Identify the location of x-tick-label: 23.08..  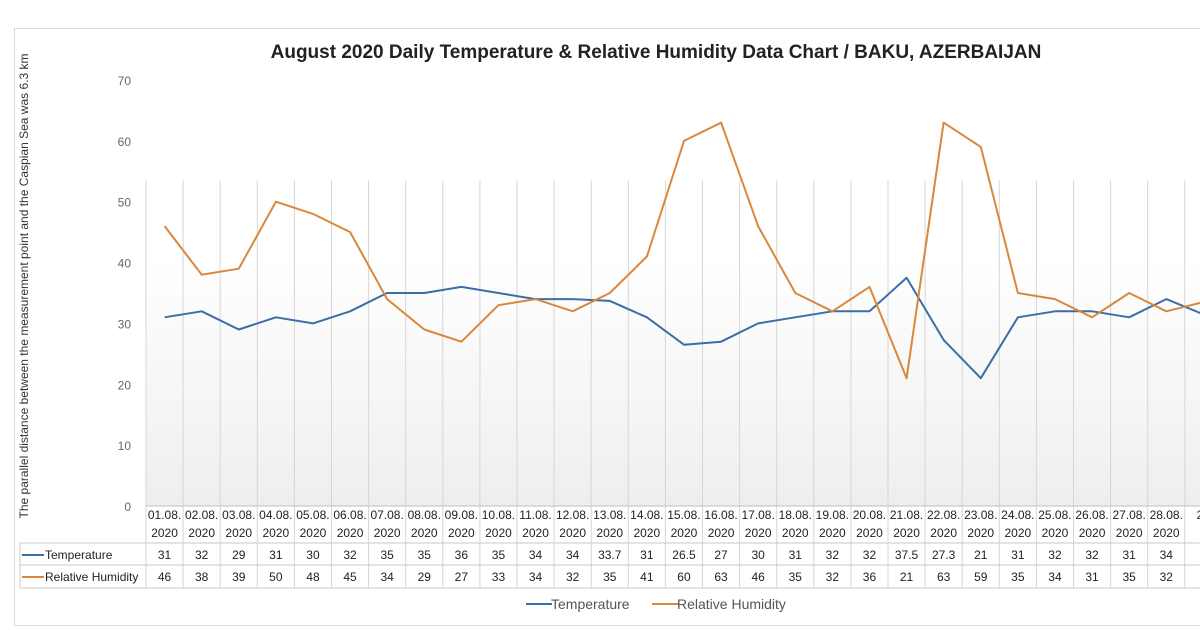
(980, 515).